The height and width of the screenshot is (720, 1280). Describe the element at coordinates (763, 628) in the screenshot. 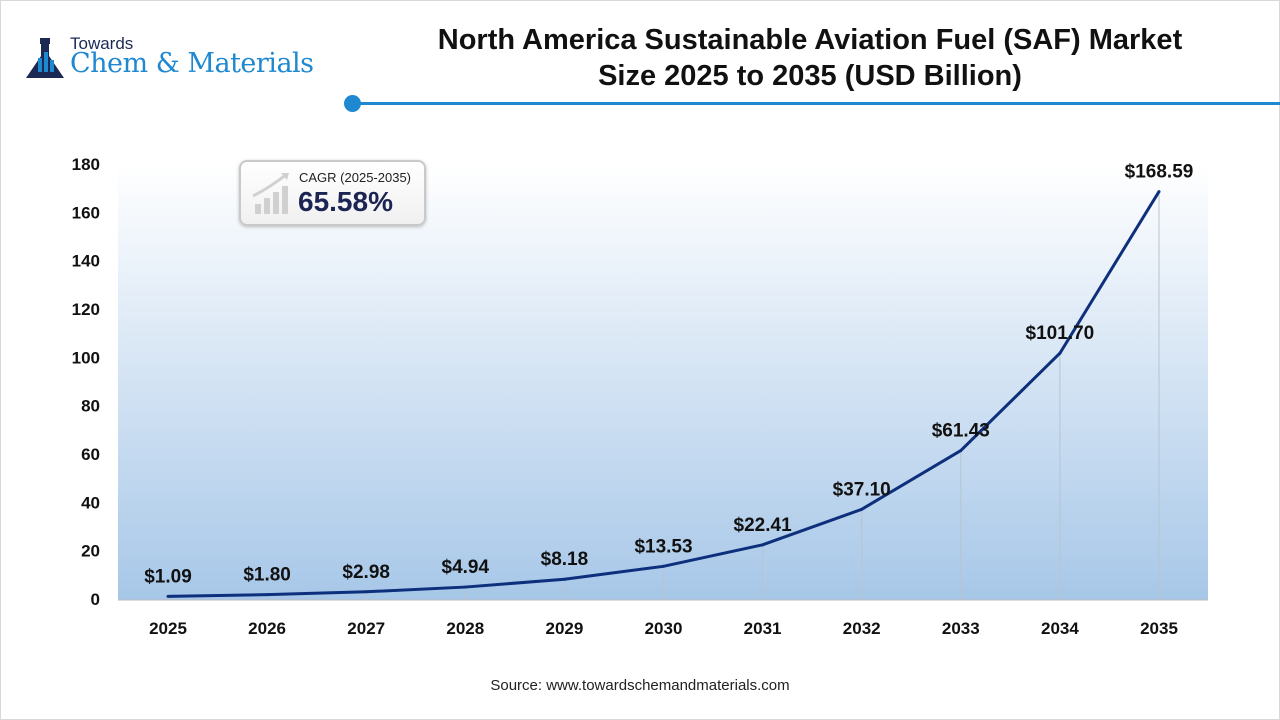

I see `x-tick-label: 2031` at that location.